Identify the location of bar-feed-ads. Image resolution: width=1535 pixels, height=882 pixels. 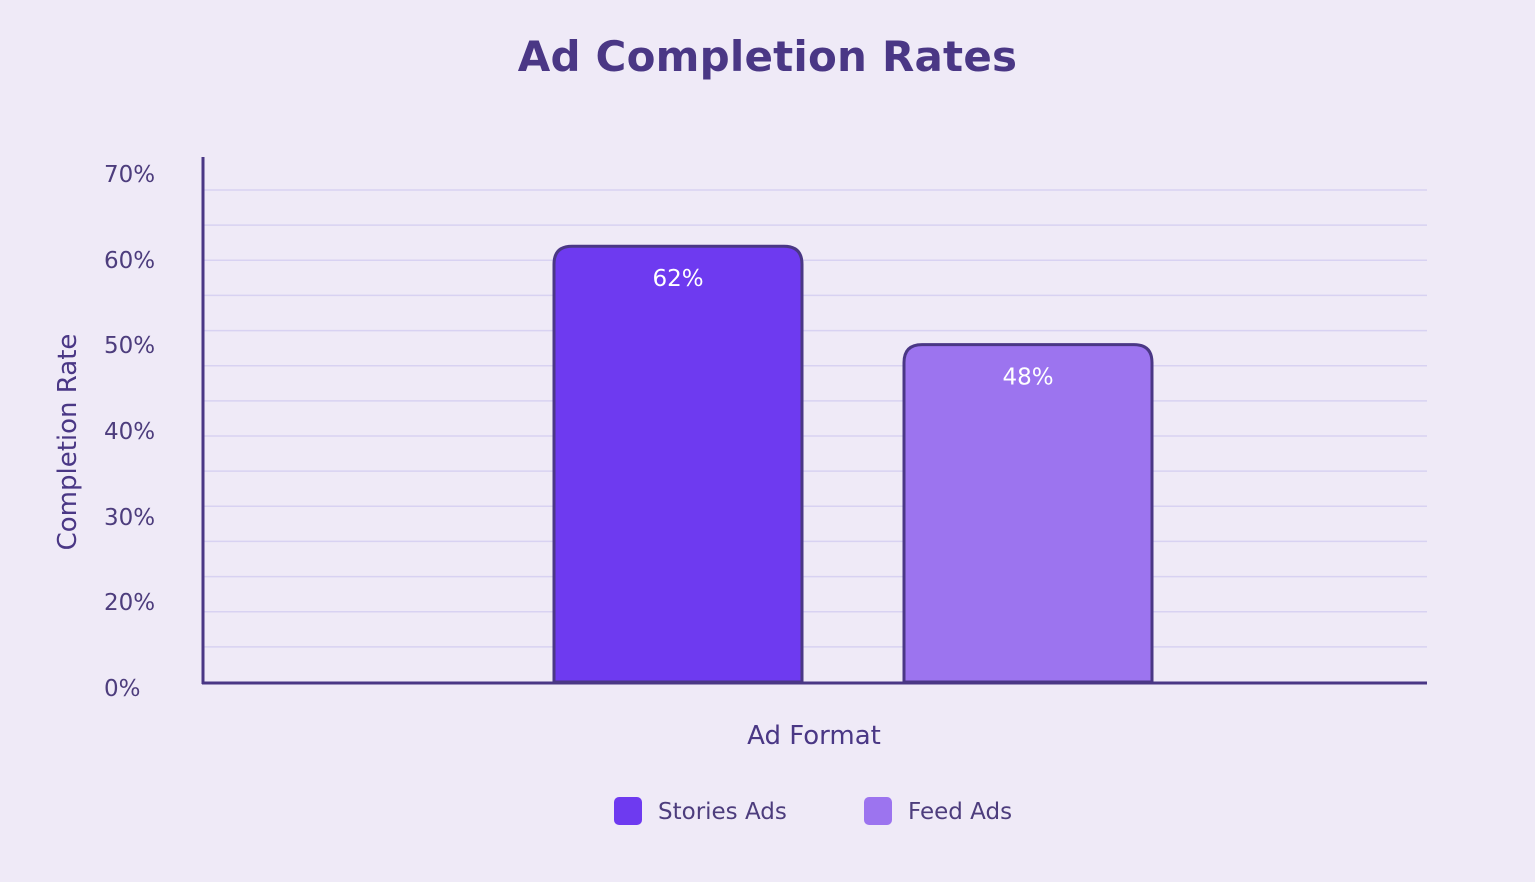
(1028, 513).